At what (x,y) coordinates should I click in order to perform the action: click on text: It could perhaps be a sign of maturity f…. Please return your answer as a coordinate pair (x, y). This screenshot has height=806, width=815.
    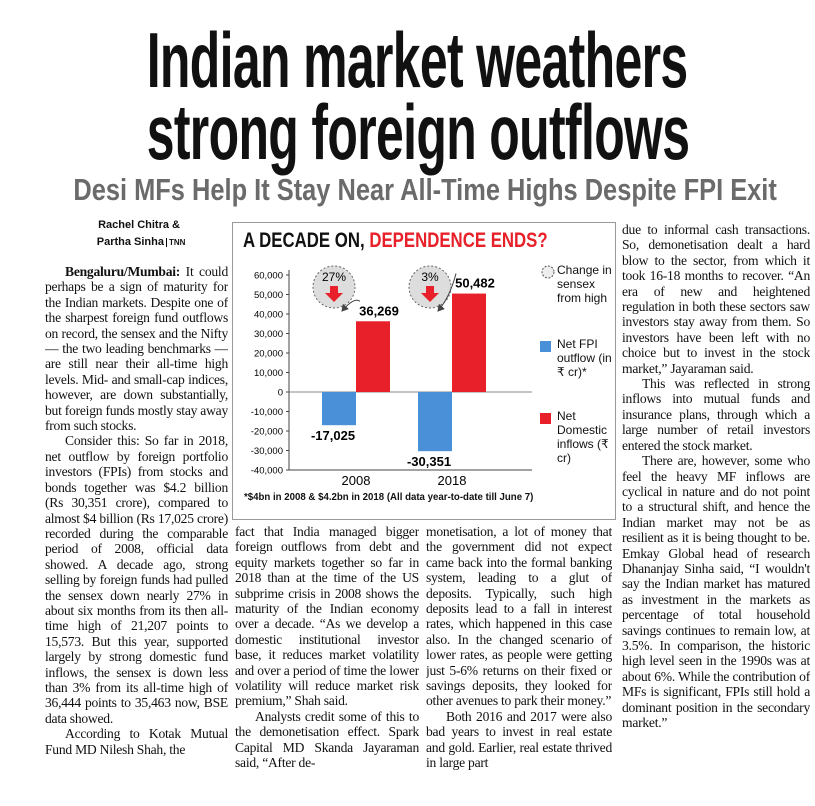
    Looking at the image, I should click on (136, 349).